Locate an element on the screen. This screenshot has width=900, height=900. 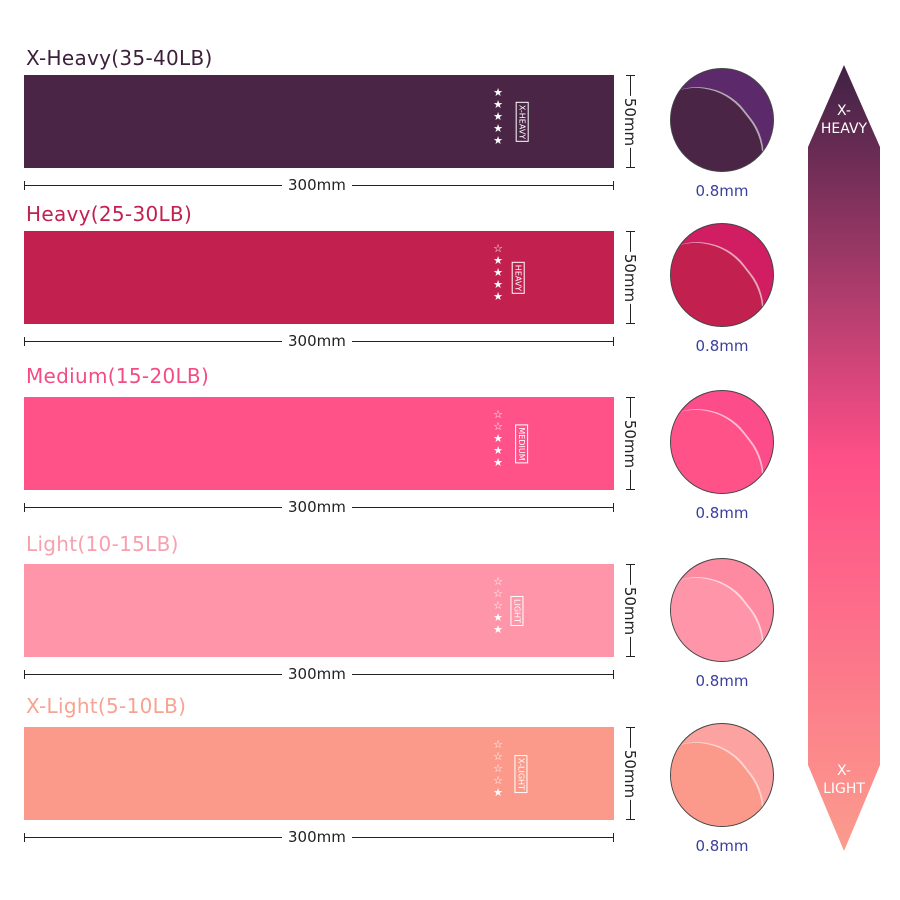
resistance-scale-arrow is located at coordinates (844, 458).